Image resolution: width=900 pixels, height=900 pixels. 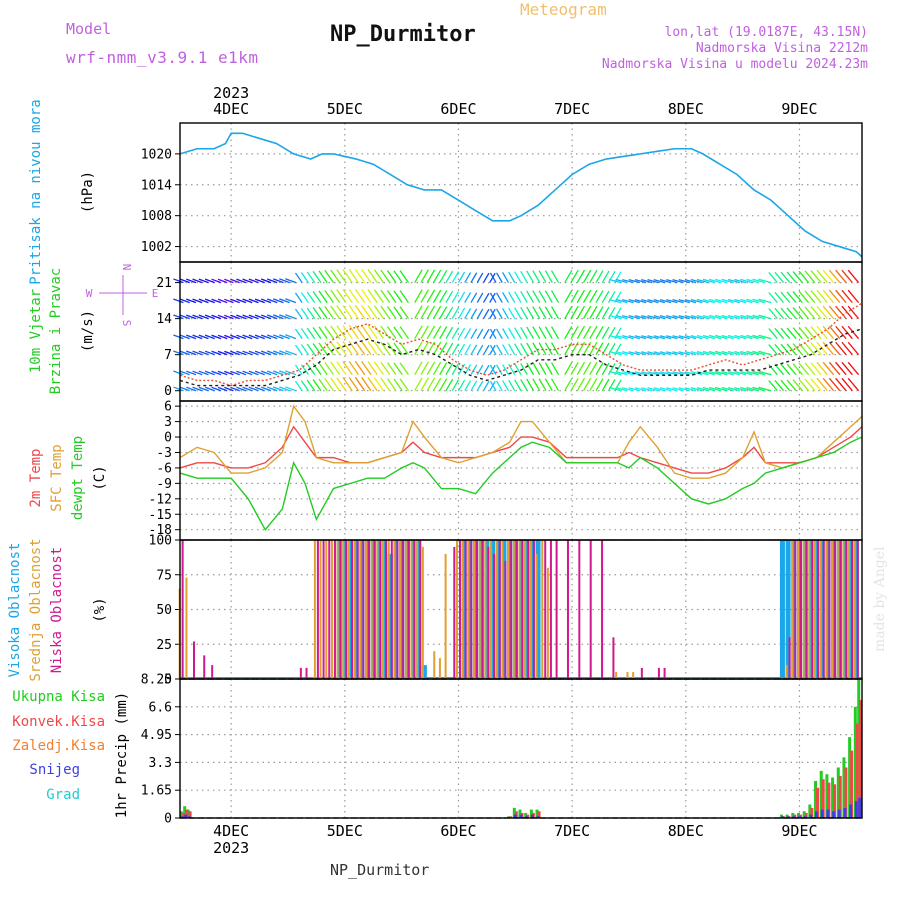 I want to click on y-tick-label: 7, so click(x=168, y=355).